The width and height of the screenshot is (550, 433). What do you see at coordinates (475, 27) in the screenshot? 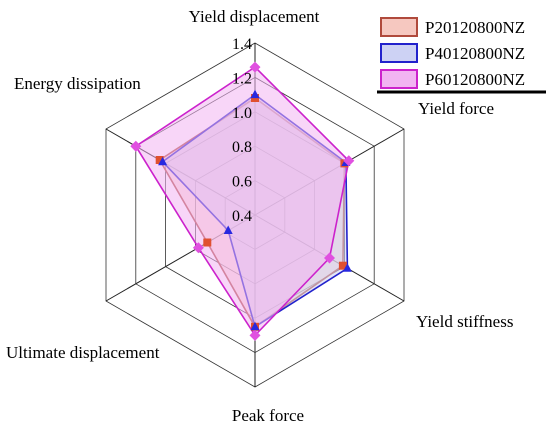
I see `legend-label-0: P20120800NZ` at bounding box center [475, 27].